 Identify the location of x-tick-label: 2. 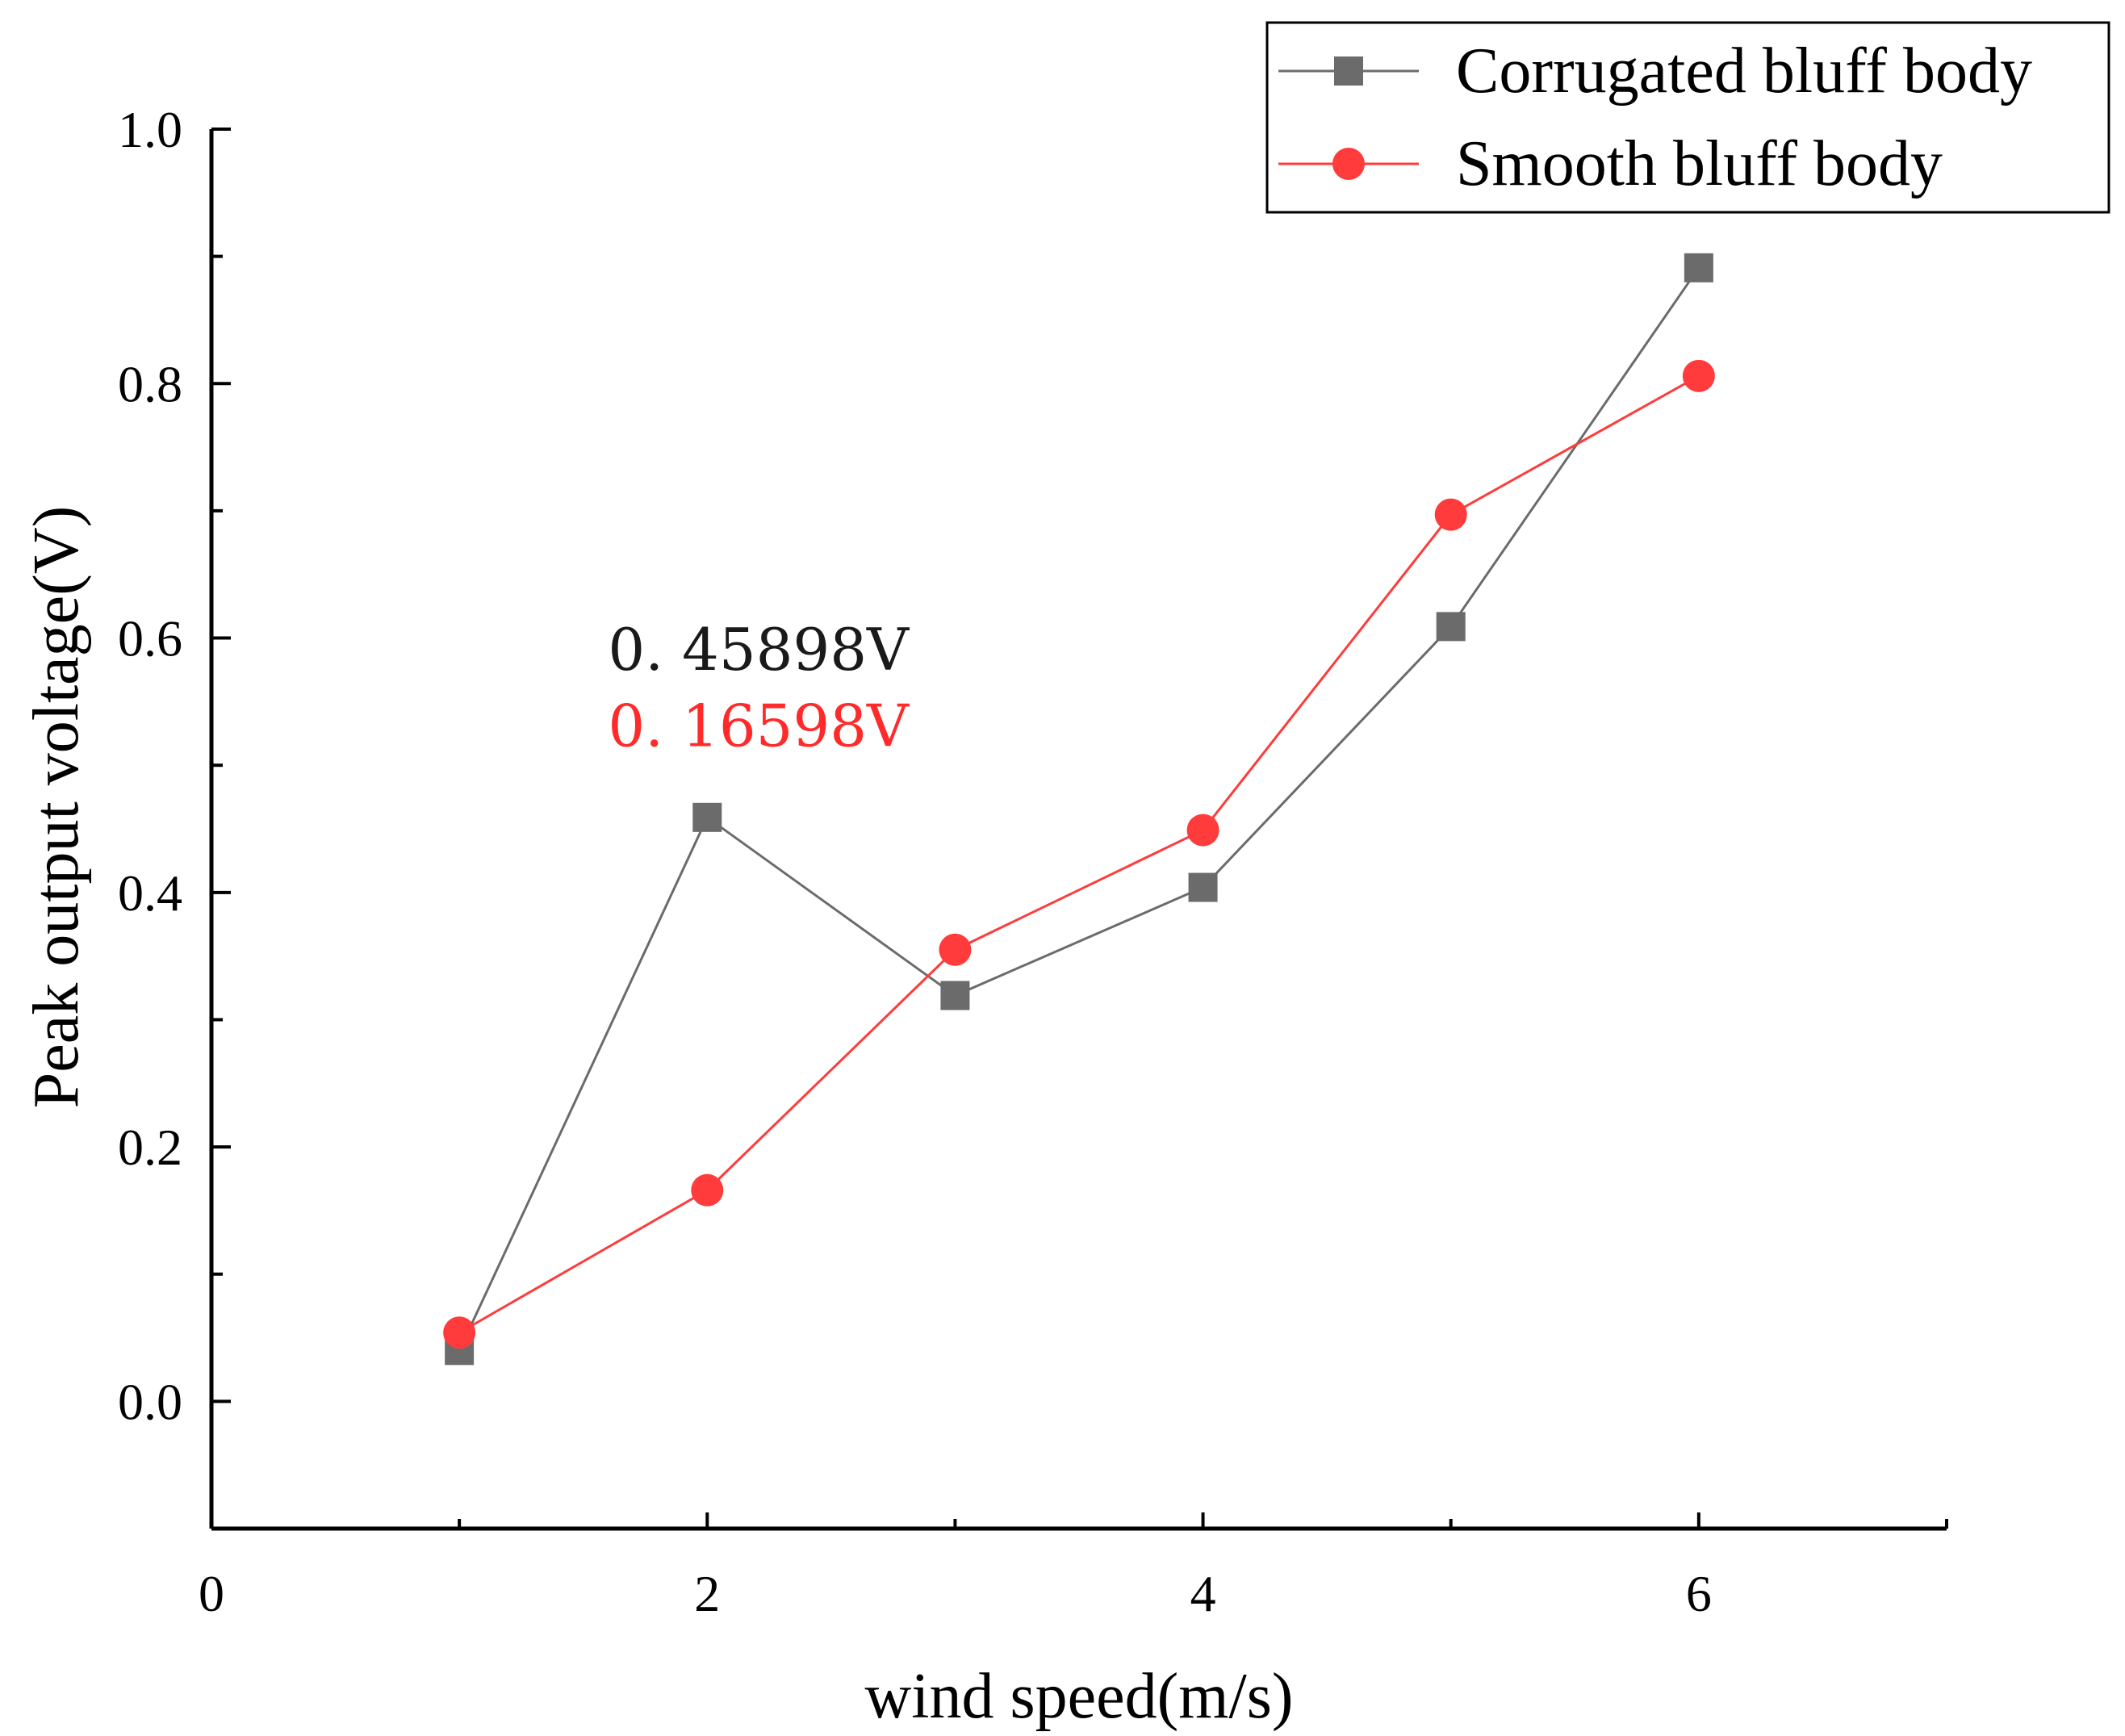
(707, 1594).